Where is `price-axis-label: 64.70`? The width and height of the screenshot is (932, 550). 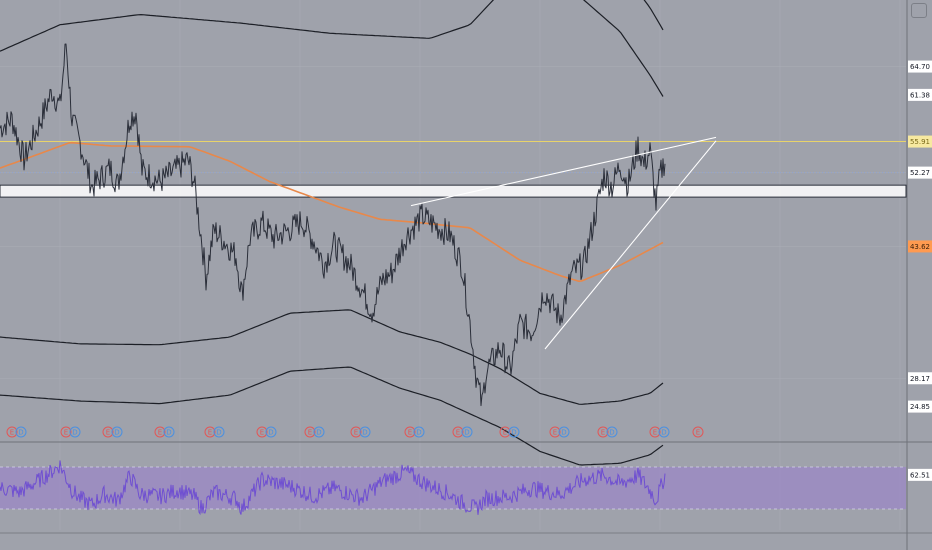
price-axis-label: 64.70 is located at coordinates (920, 67).